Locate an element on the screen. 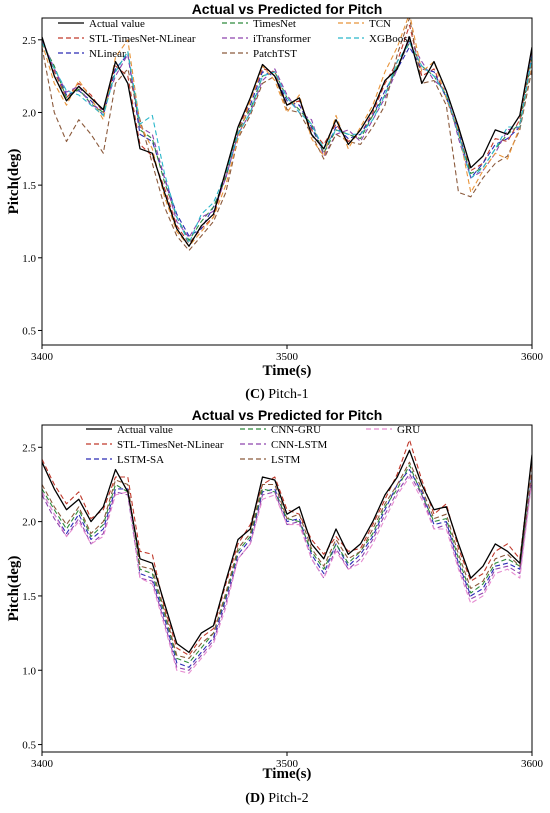 This screenshot has height=813, width=550. legend-label: TCN is located at coordinates (380, 24).